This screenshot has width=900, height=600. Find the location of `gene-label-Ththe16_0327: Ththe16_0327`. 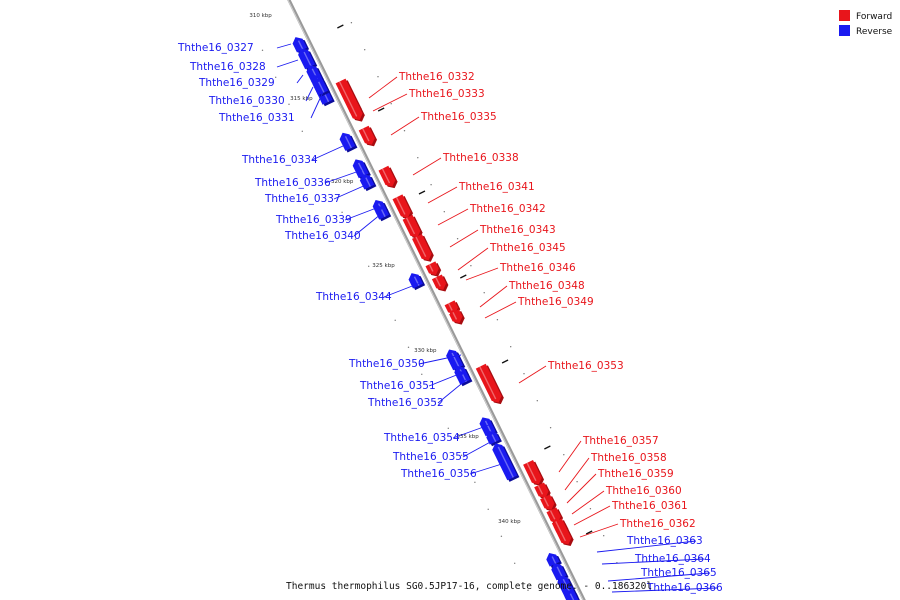

gene-label-Ththe16_0327: Ththe16_0327 is located at coordinates (215, 48).